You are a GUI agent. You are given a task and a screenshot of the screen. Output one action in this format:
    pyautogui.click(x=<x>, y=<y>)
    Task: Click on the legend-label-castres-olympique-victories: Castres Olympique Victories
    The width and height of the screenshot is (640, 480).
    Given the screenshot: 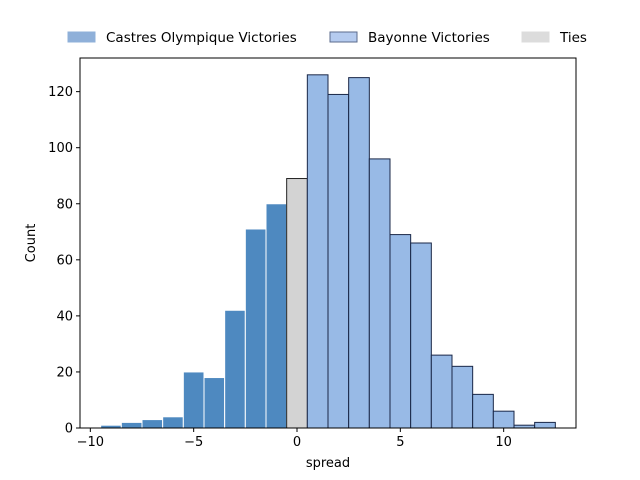 What is the action you would take?
    pyautogui.click(x=201, y=38)
    